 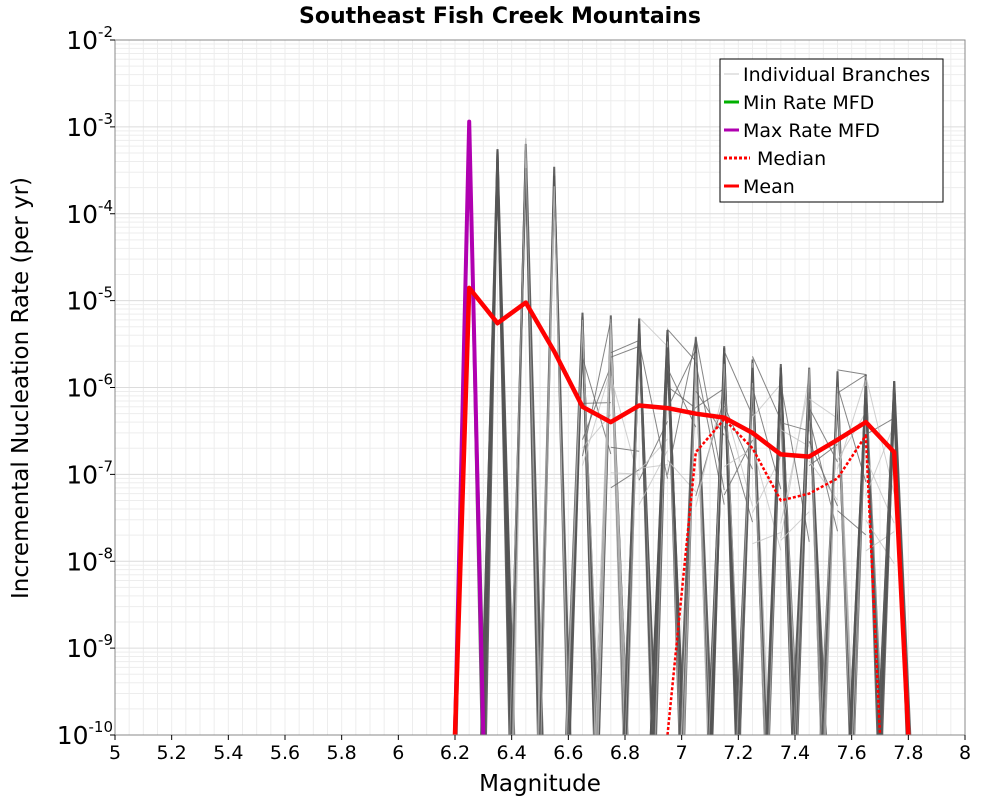 I want to click on x-axis-label: Magnitude, so click(x=540, y=784).